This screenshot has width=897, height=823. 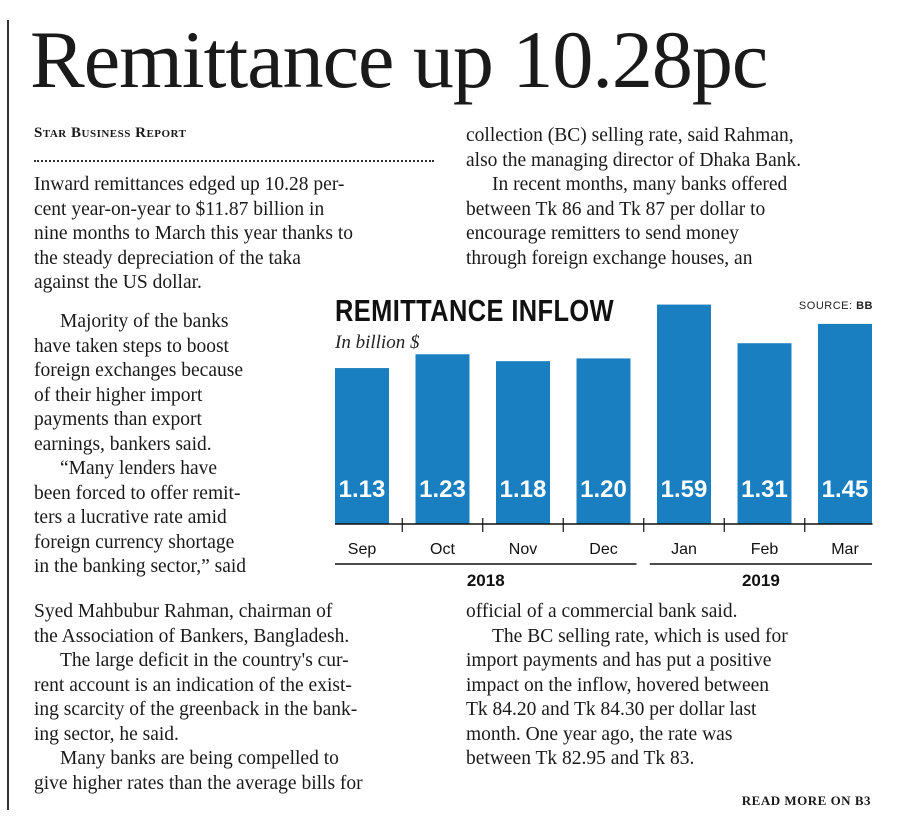 I want to click on text-line: encourage remitters to send money, so click(x=602, y=233).